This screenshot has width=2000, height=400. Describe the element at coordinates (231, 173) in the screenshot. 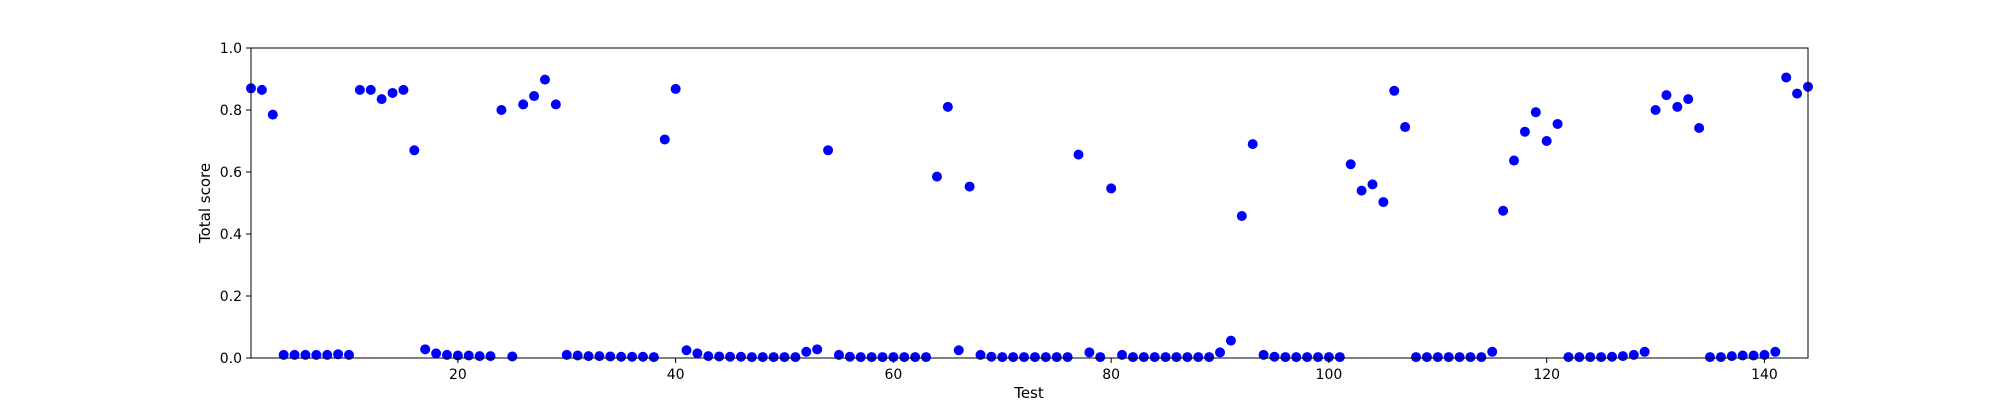

I see `y-tick-label: 0.6` at that location.